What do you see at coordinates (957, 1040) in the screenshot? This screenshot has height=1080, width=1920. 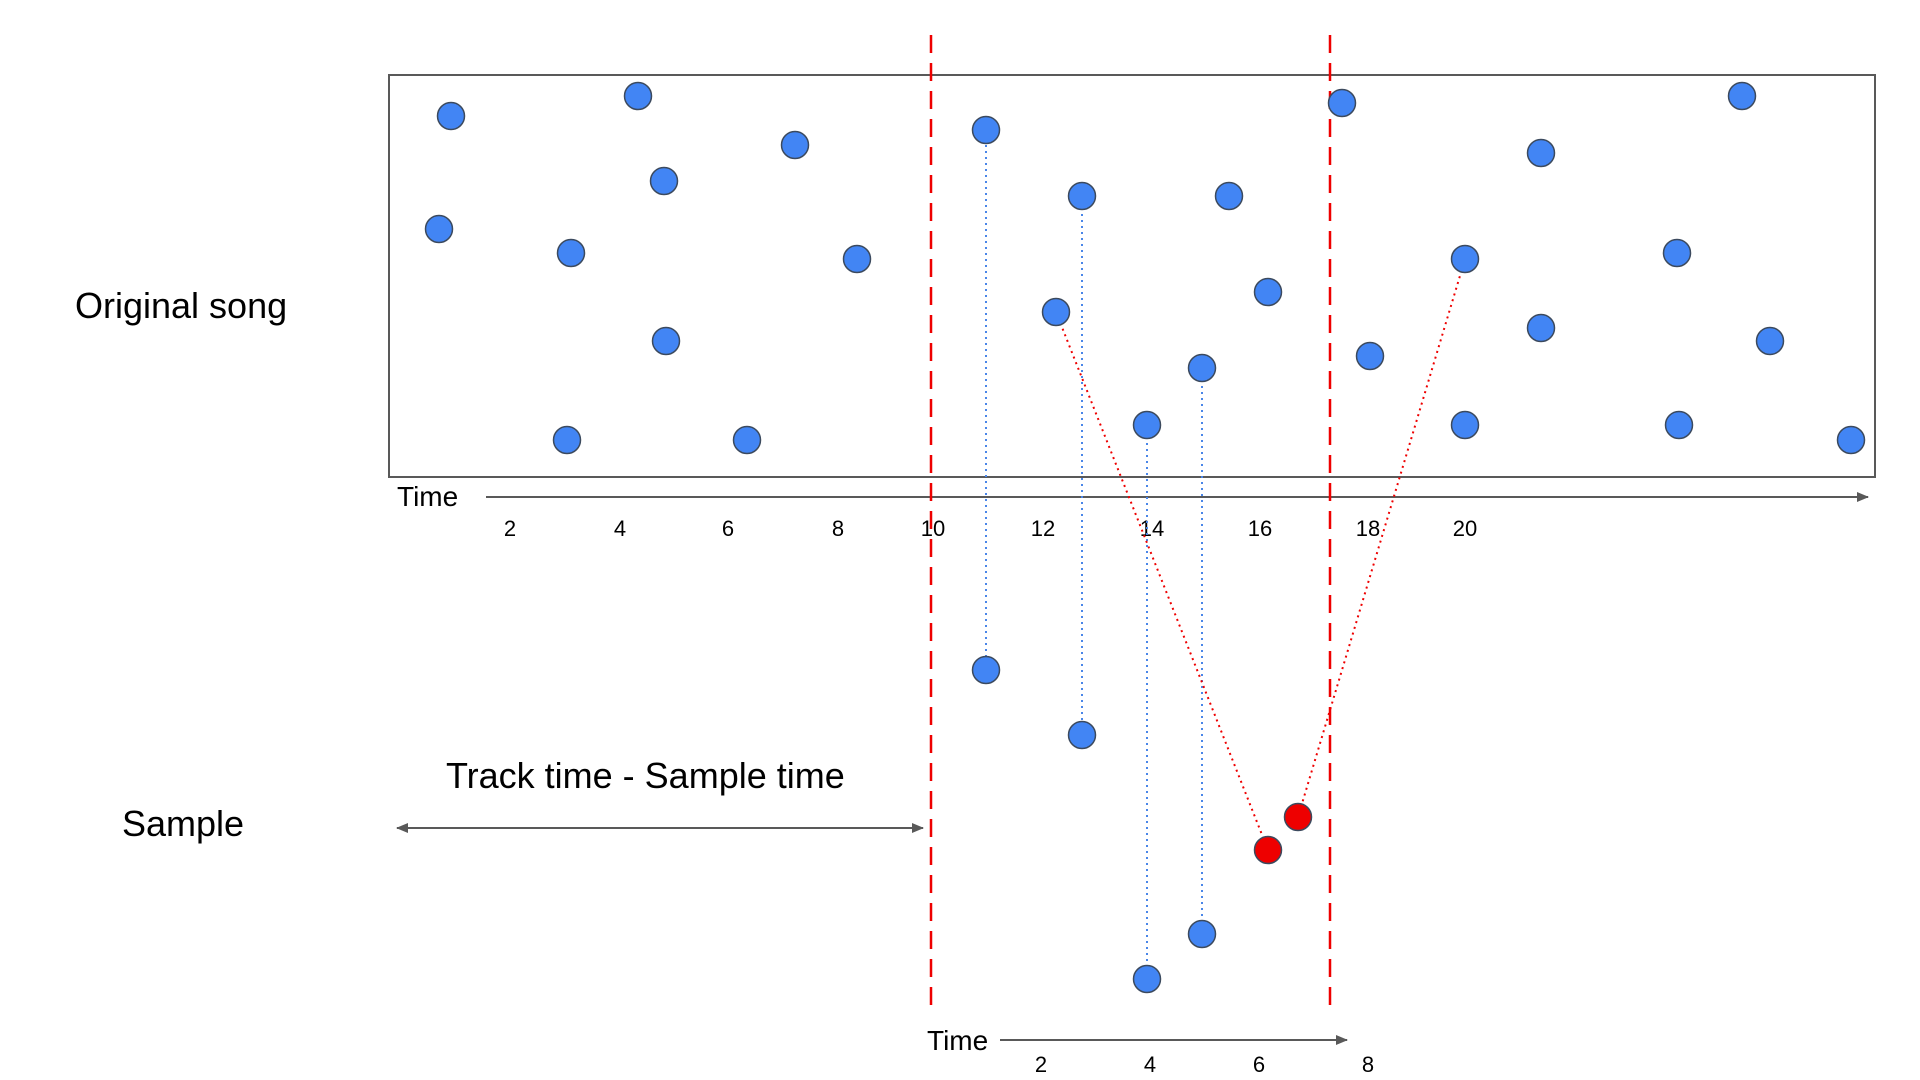 I see `sample-axis-title: Time` at bounding box center [957, 1040].